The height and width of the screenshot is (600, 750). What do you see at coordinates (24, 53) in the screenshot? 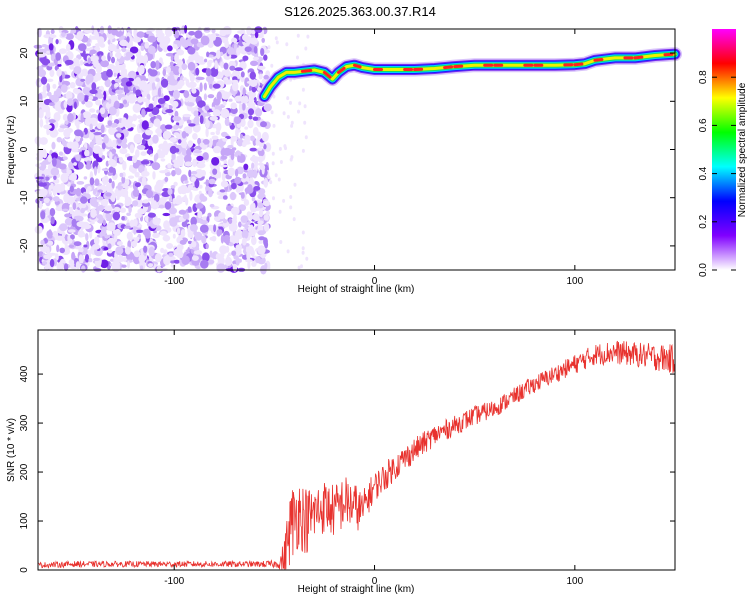
I see `heatmap-y-tick-label: 20` at bounding box center [24, 53].